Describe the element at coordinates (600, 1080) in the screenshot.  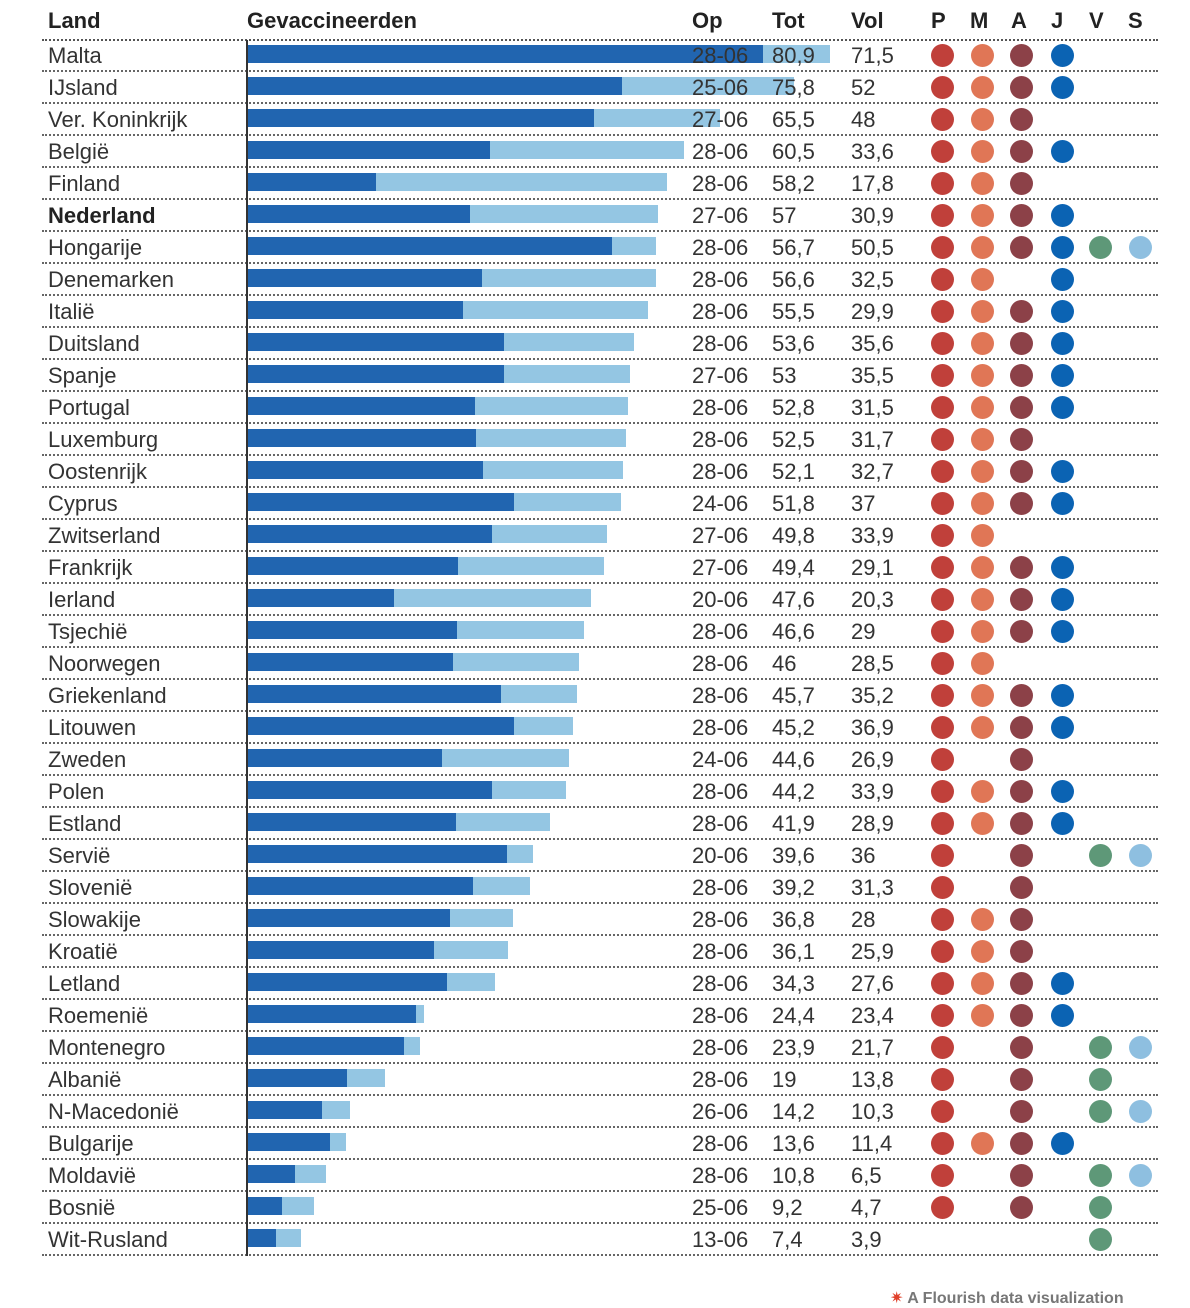
I see `table-row: Albanië 28-06 19 13,8` at that location.